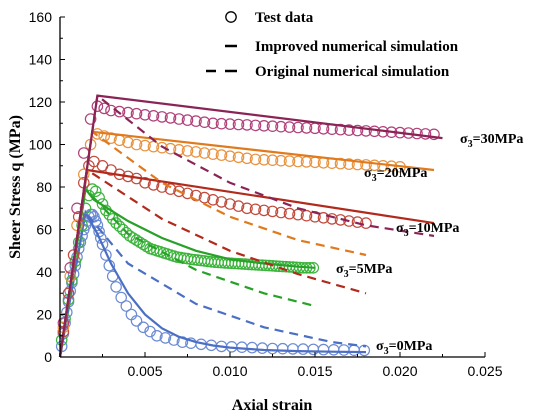 The image size is (550, 419). Describe the element at coordinates (44, 315) in the screenshot. I see `y-tick-label: 20` at that location.